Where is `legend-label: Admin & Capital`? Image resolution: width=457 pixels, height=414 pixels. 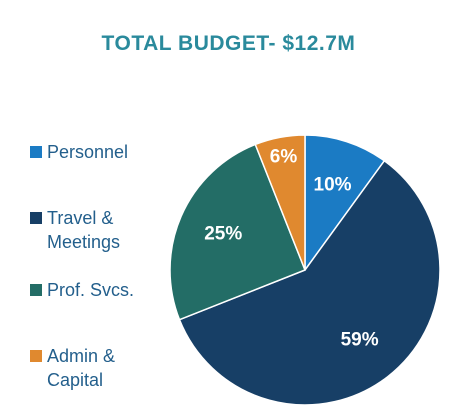
legend-label: Admin & Capital is located at coordinates (81, 368).